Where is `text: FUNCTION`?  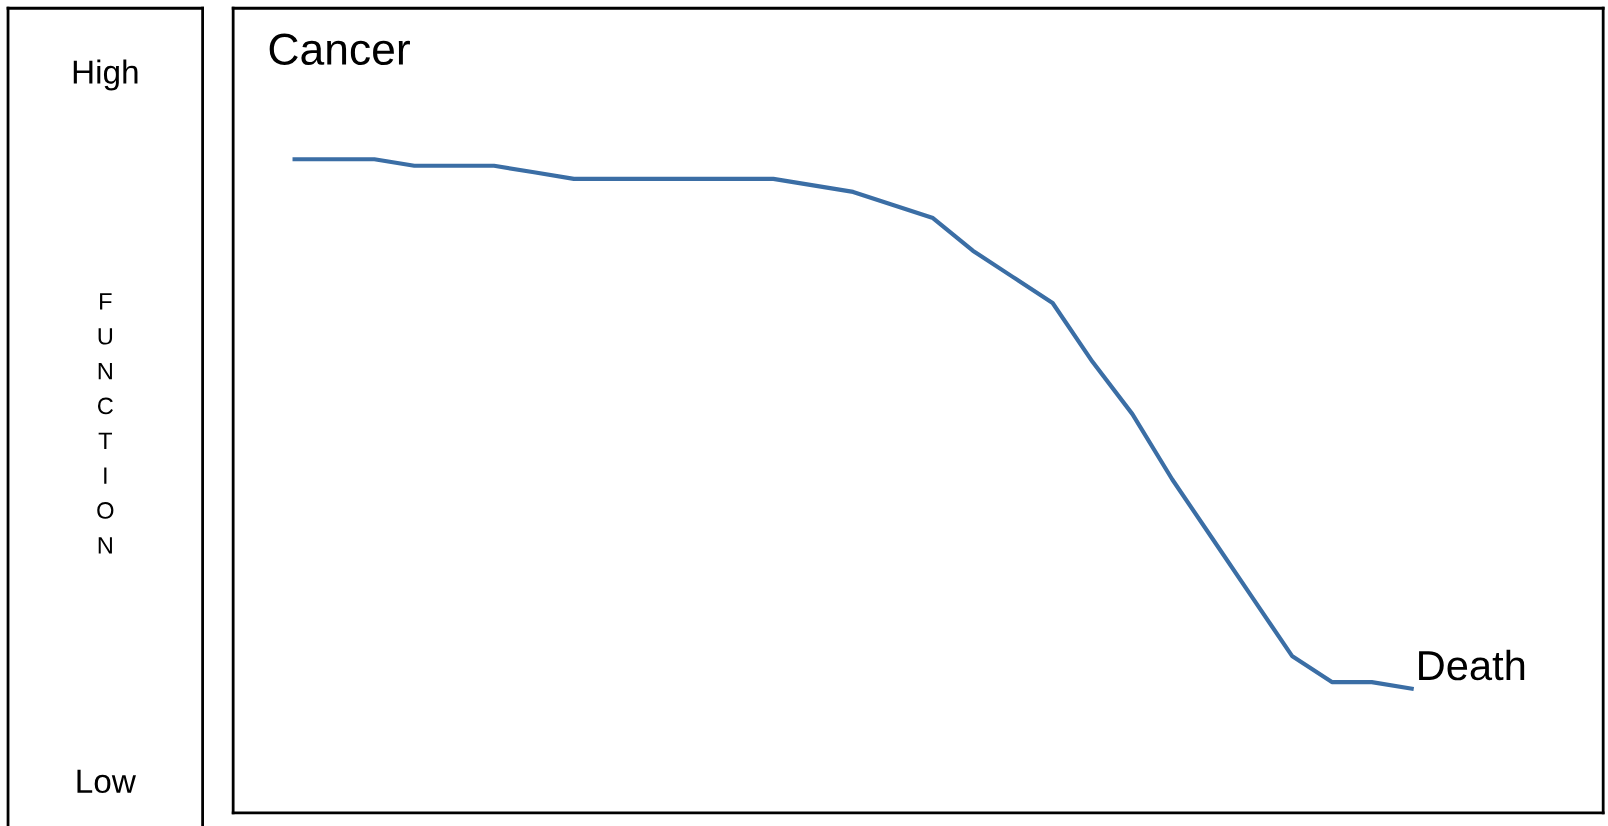
text: FUNCTION is located at coordinates (105, 423).